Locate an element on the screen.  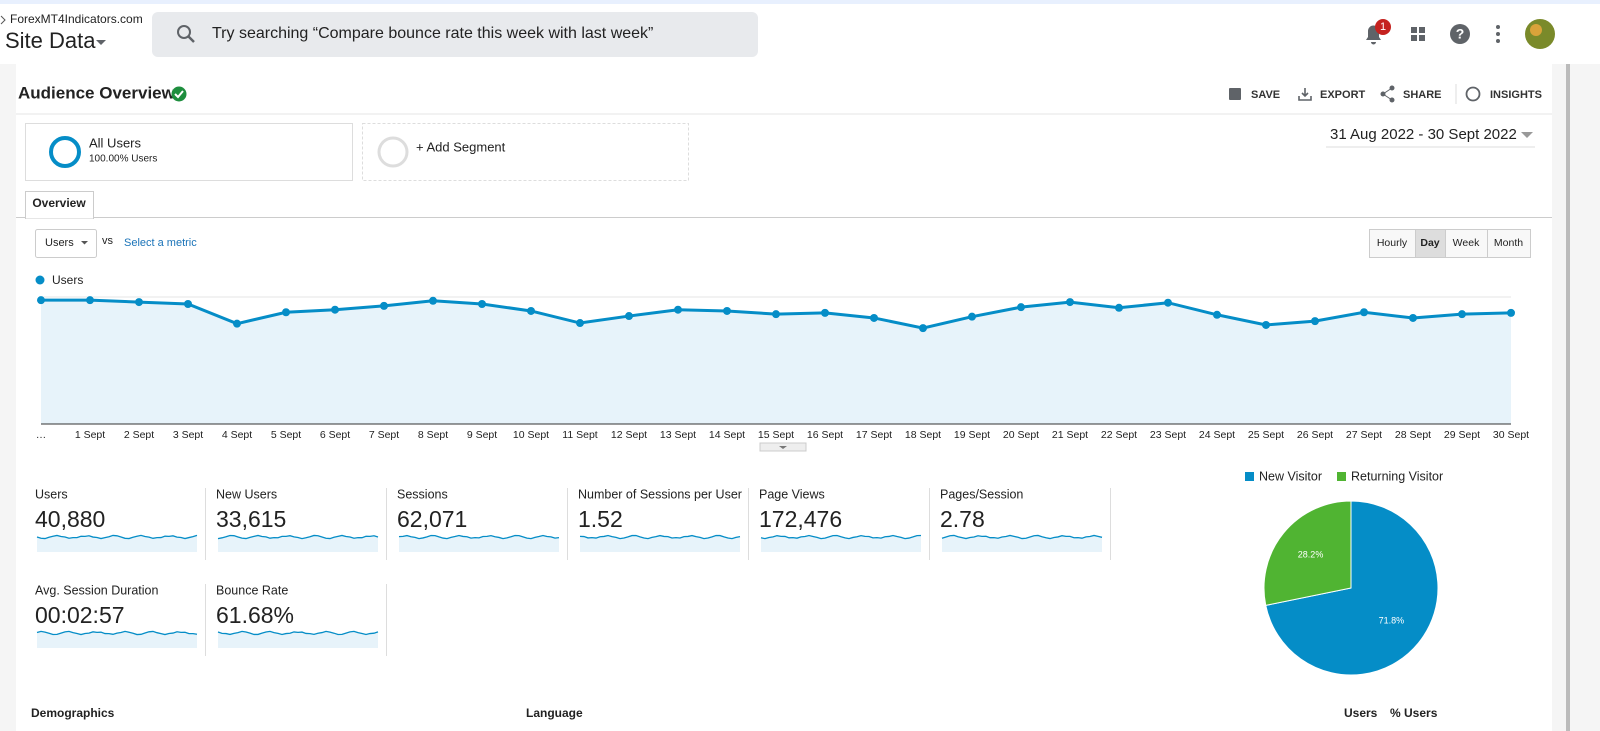
action-label: INSIGHTS is located at coordinates (1516, 95).